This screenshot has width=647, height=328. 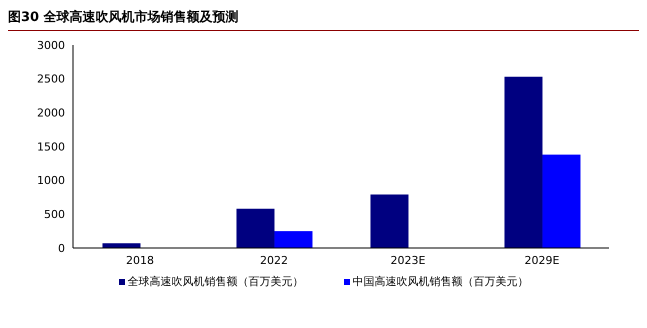 What do you see at coordinates (323, 19) in the screenshot?
I see `chart-title: 图30 全球高速吹风机市场销售额及预测` at bounding box center [323, 19].